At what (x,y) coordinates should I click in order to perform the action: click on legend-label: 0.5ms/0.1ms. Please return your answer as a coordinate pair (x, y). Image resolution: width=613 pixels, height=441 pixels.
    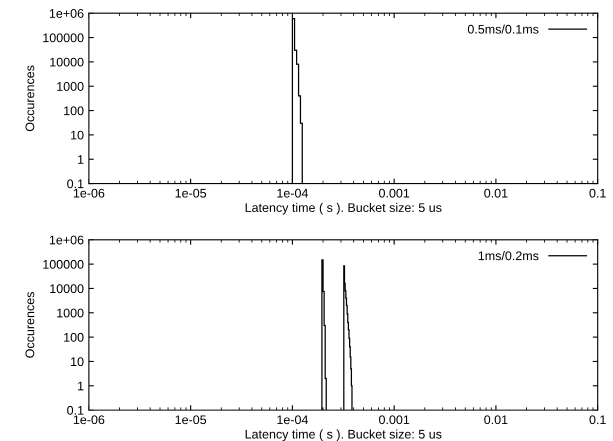
    Looking at the image, I should click on (503, 29).